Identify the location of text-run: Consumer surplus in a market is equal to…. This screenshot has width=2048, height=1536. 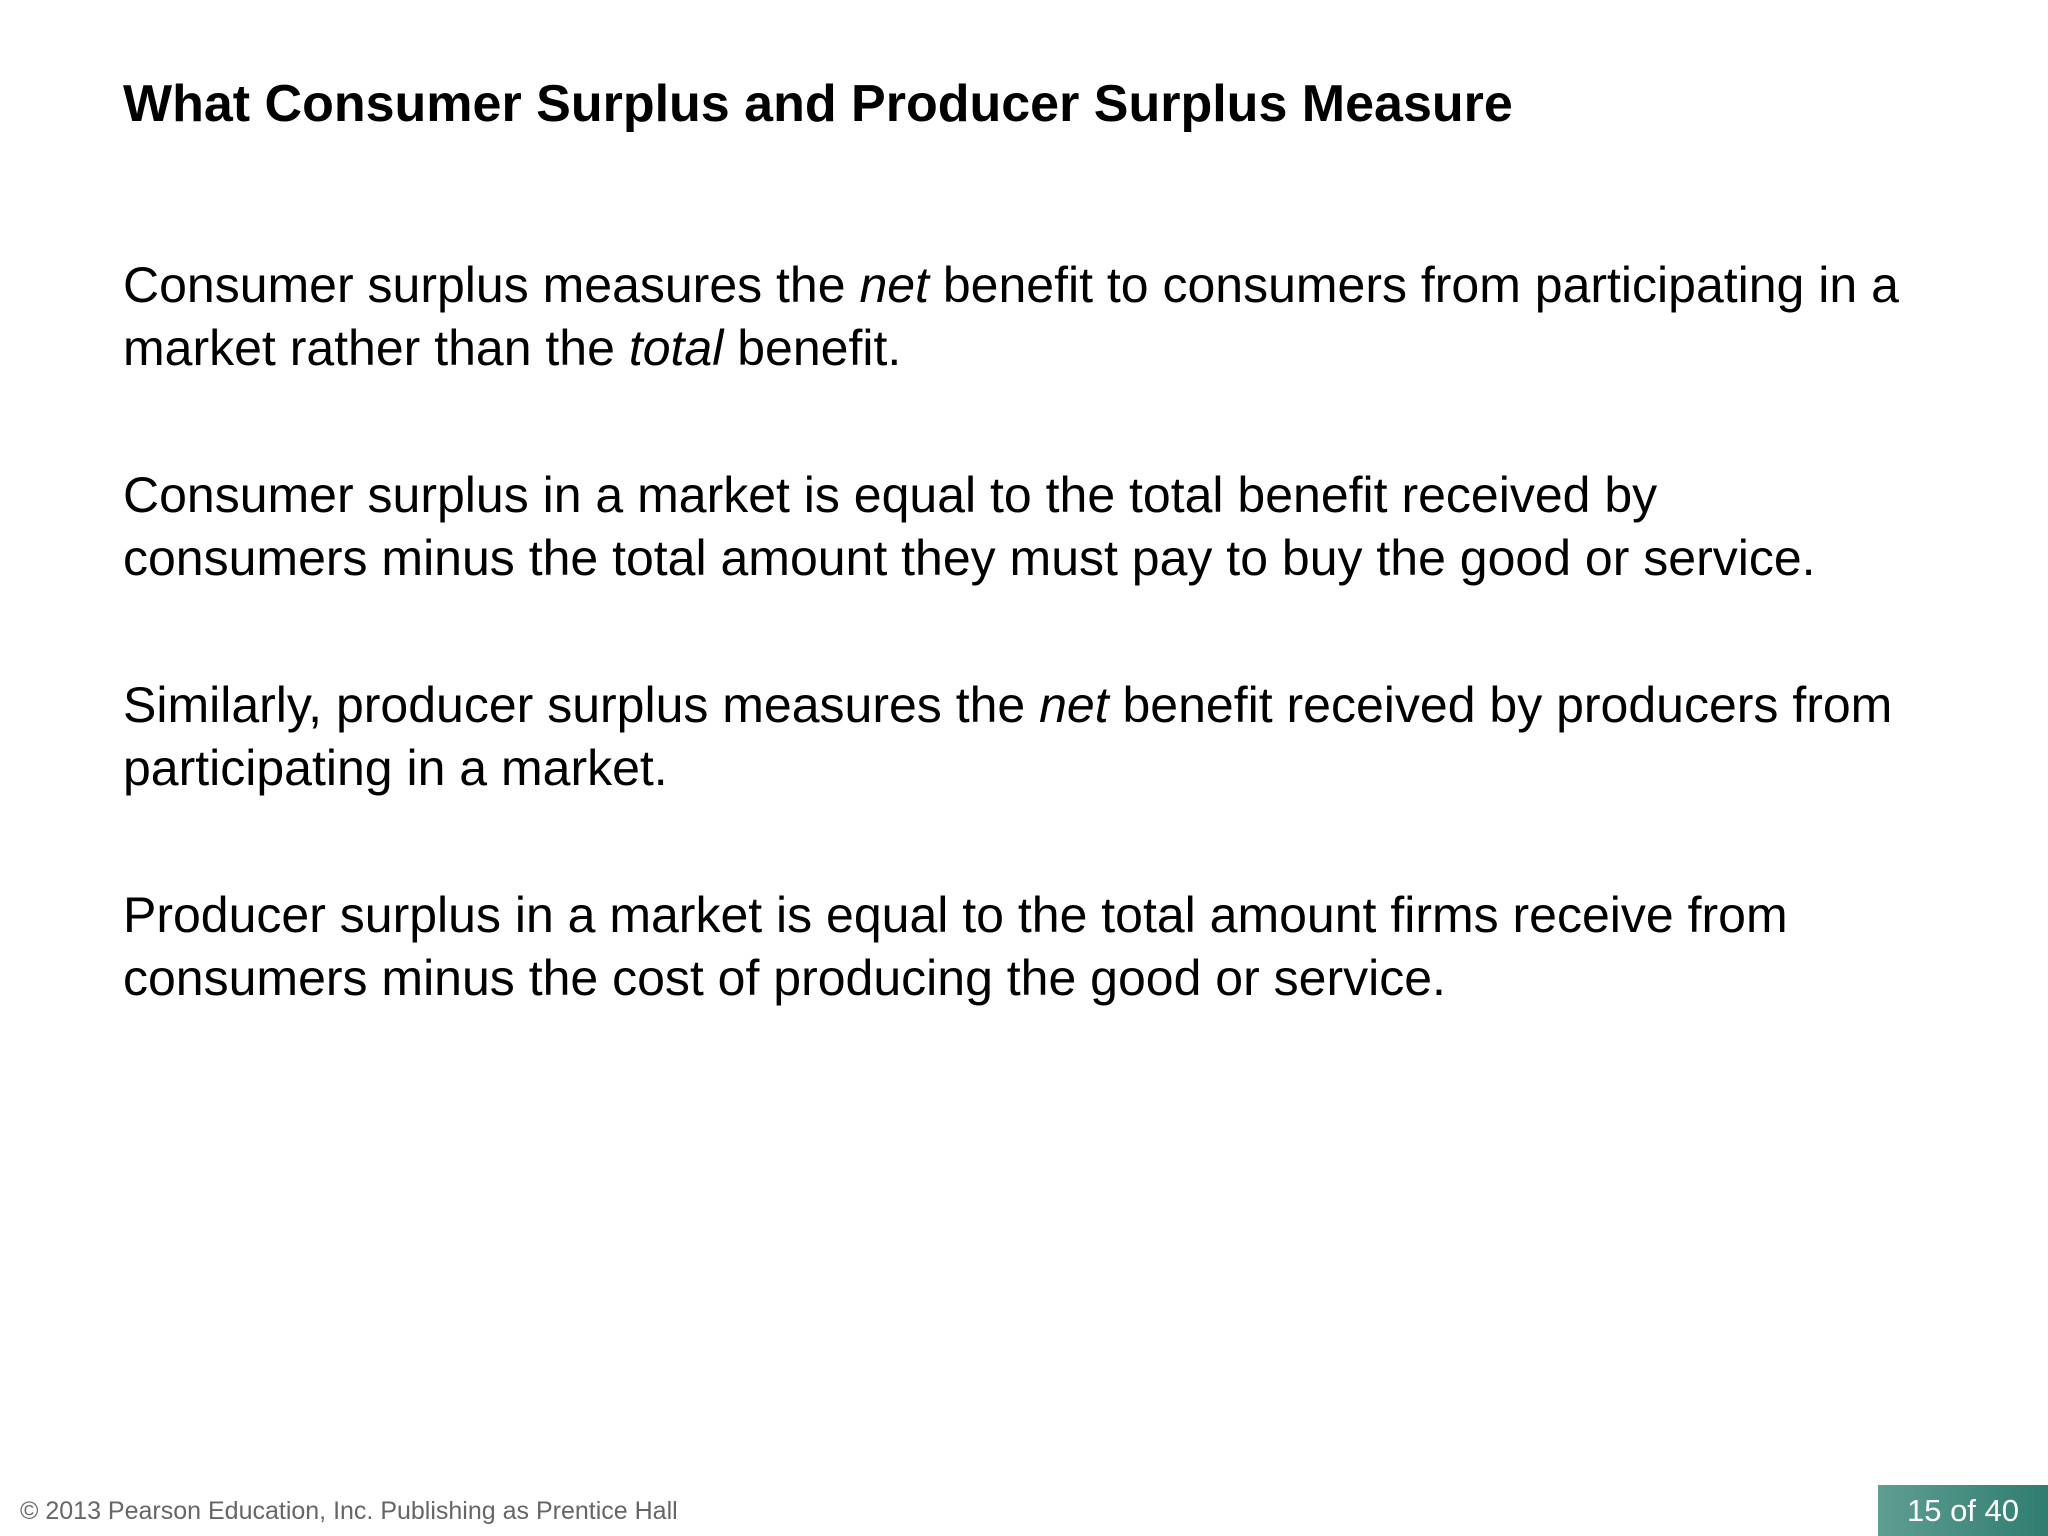
(969, 526).